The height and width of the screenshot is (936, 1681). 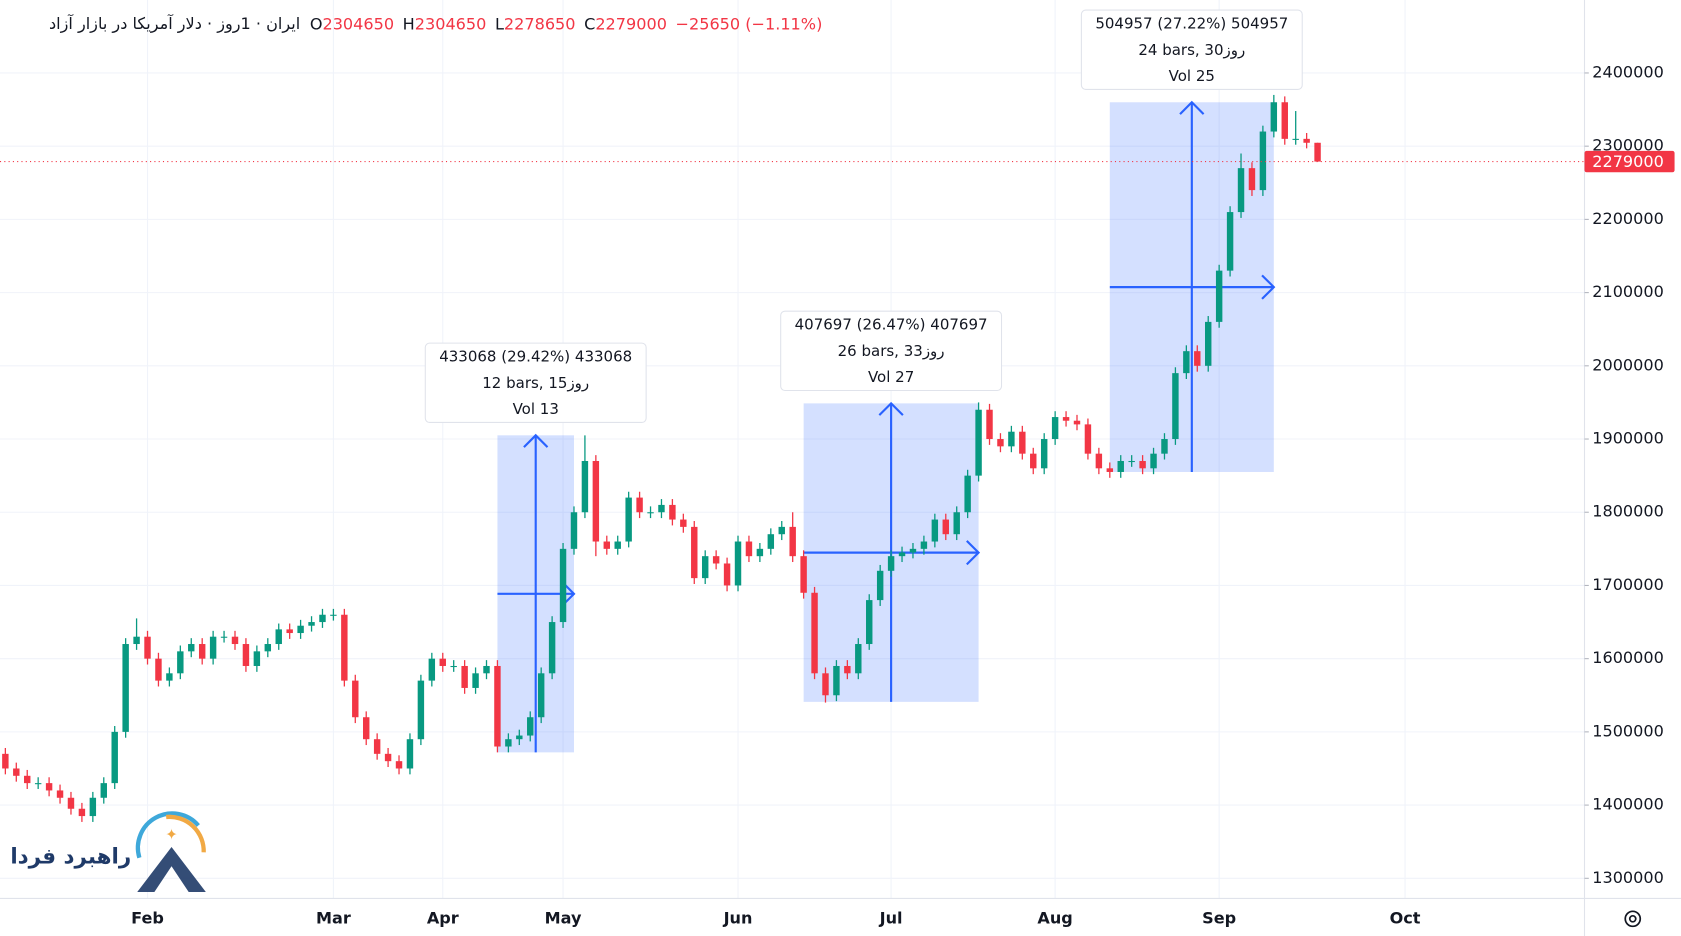 What do you see at coordinates (70, 857) in the screenshot?
I see `watermark-text: راهبرد فردا` at bounding box center [70, 857].